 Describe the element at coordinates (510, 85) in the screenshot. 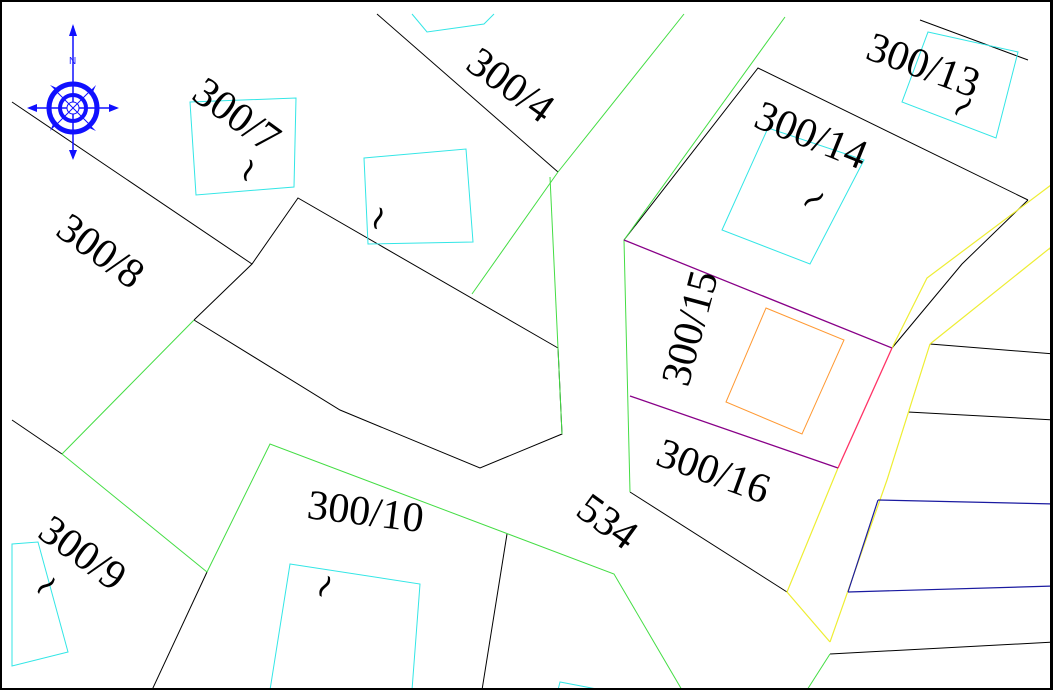

I see `parcel-label-300-4: 300/4` at that location.